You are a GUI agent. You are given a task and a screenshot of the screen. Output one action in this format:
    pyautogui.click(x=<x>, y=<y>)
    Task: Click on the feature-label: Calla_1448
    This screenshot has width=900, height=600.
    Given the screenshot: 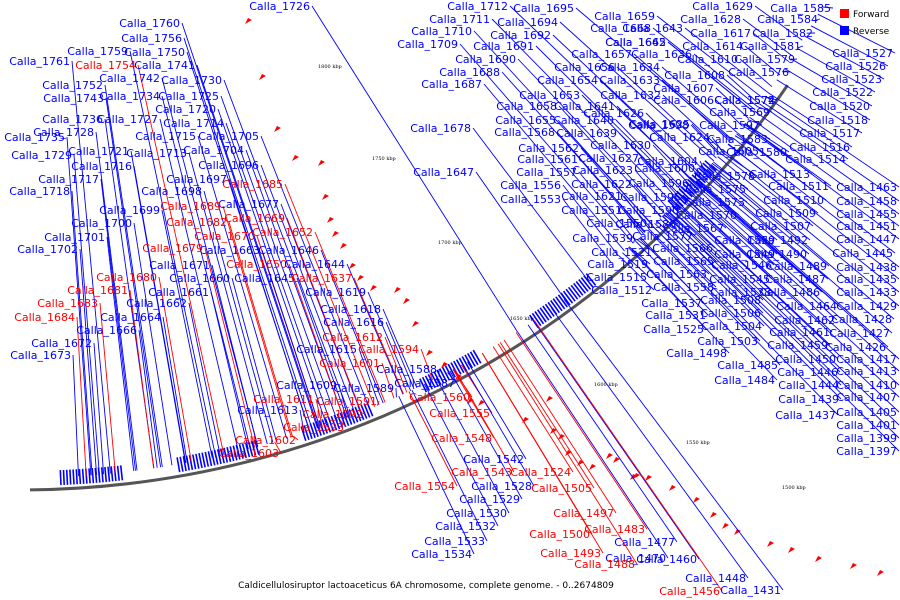 What is the action you would take?
    pyautogui.click(x=715, y=578)
    